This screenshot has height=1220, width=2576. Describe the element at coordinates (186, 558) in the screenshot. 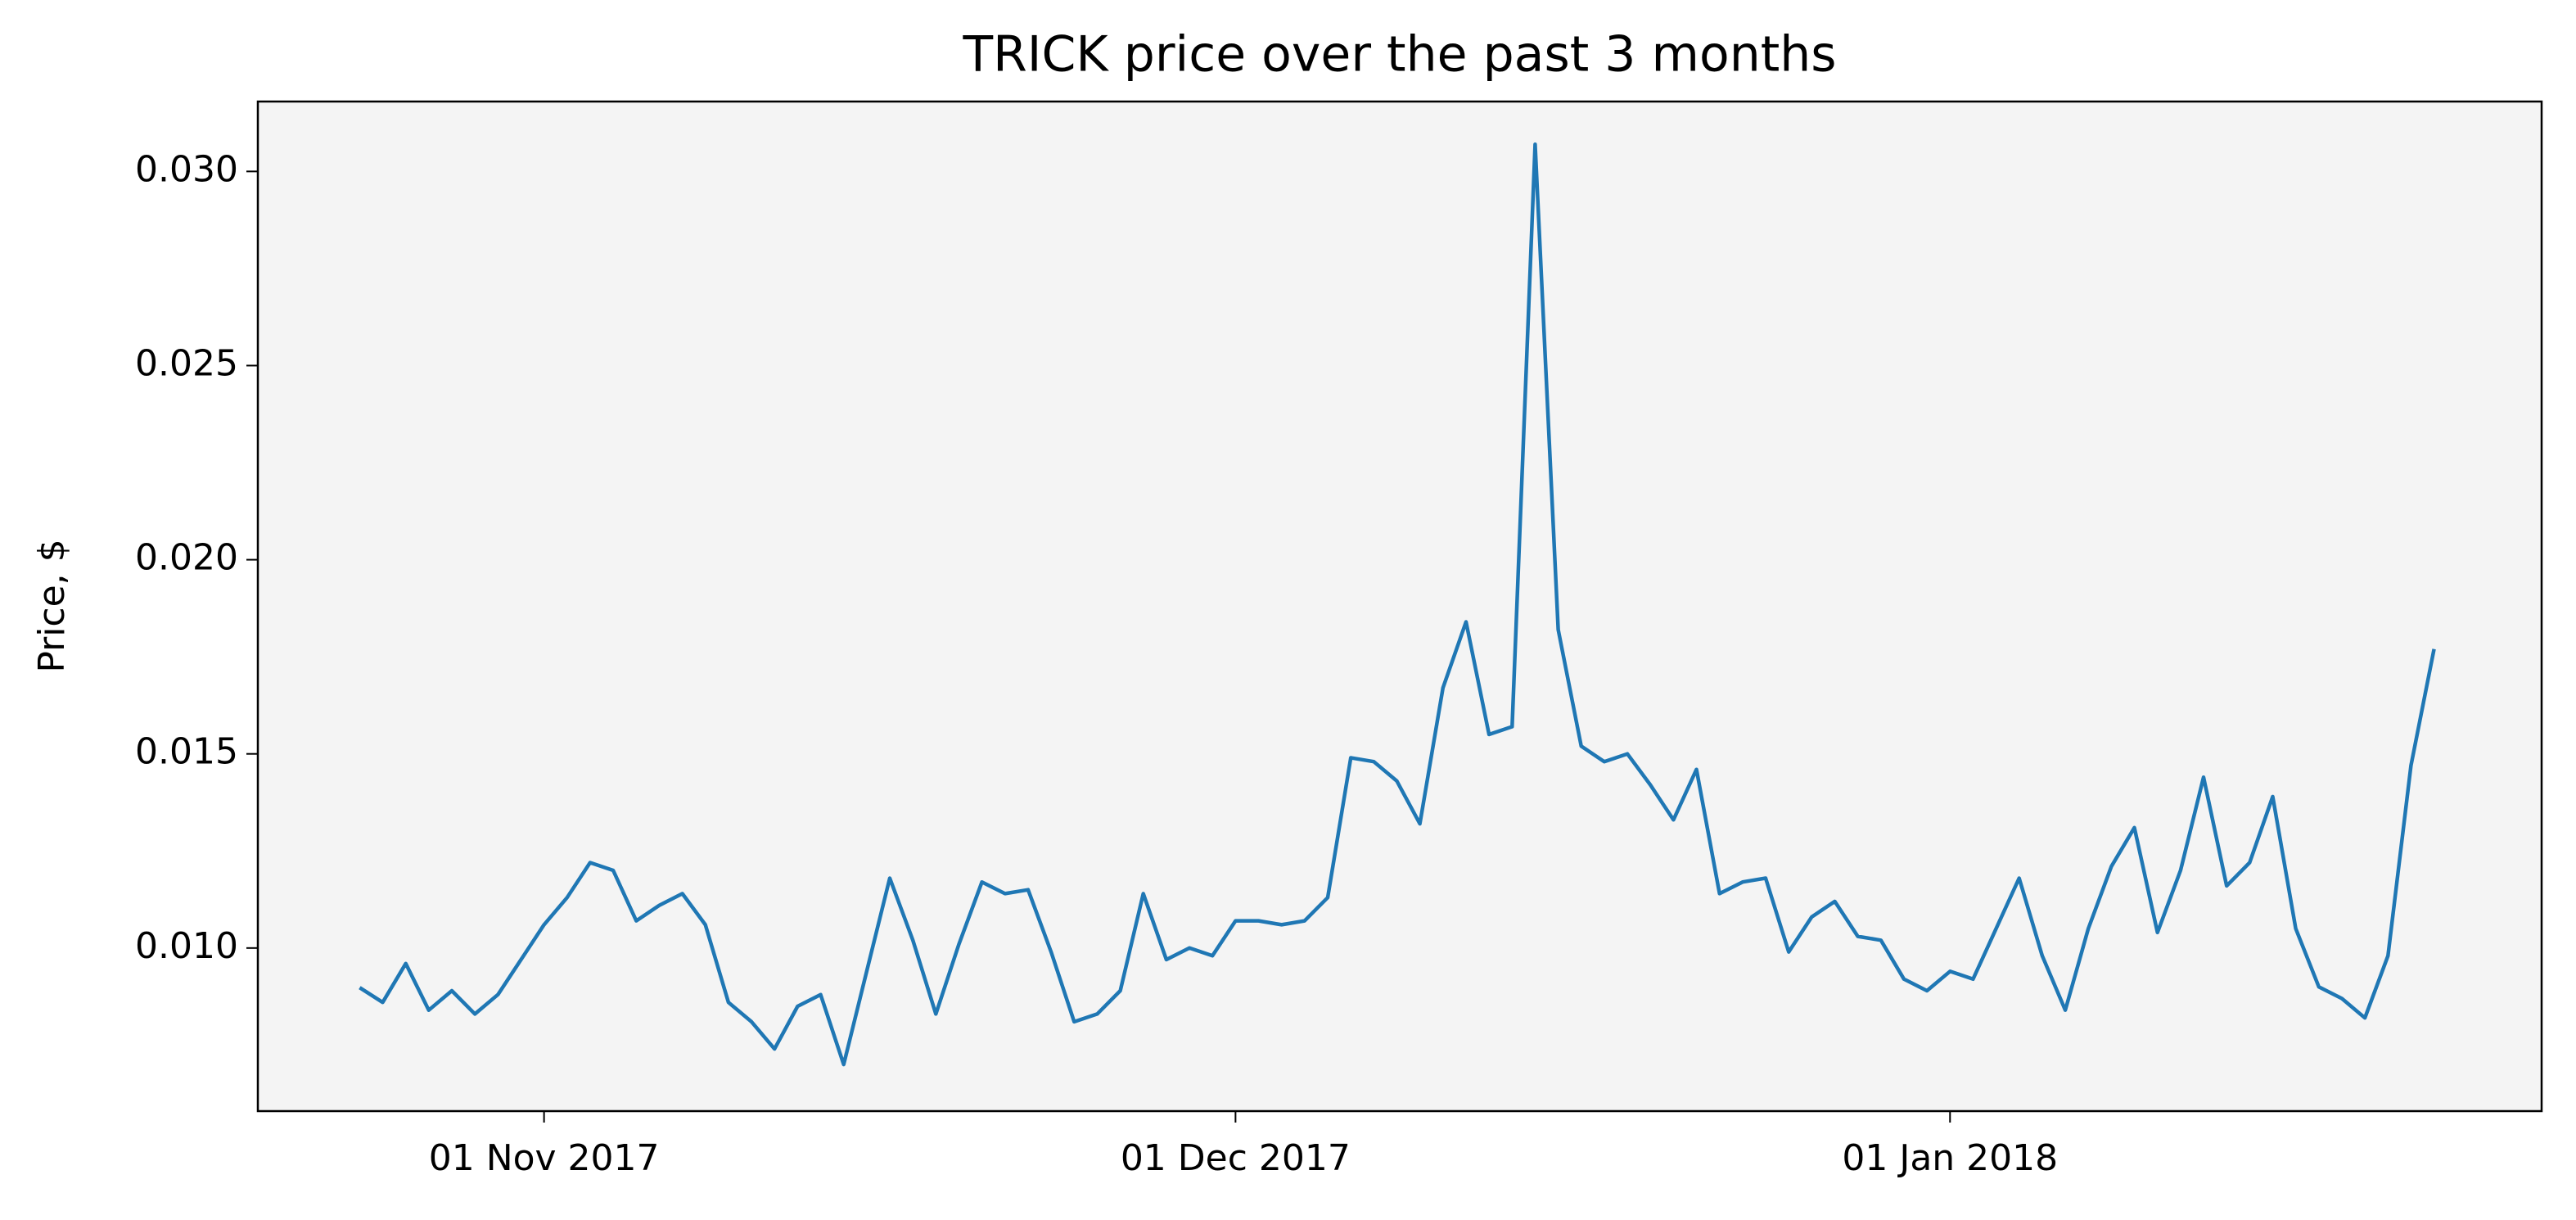

I see `y-tick-label: 0.020` at that location.